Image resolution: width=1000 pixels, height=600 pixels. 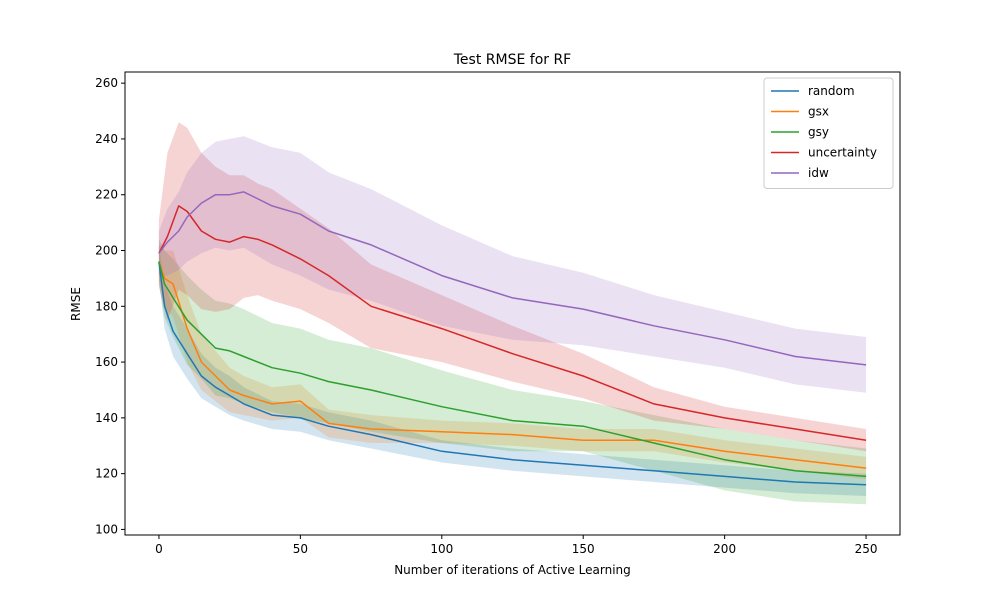 I want to click on legend-label-idw: idw, so click(x=818, y=173).